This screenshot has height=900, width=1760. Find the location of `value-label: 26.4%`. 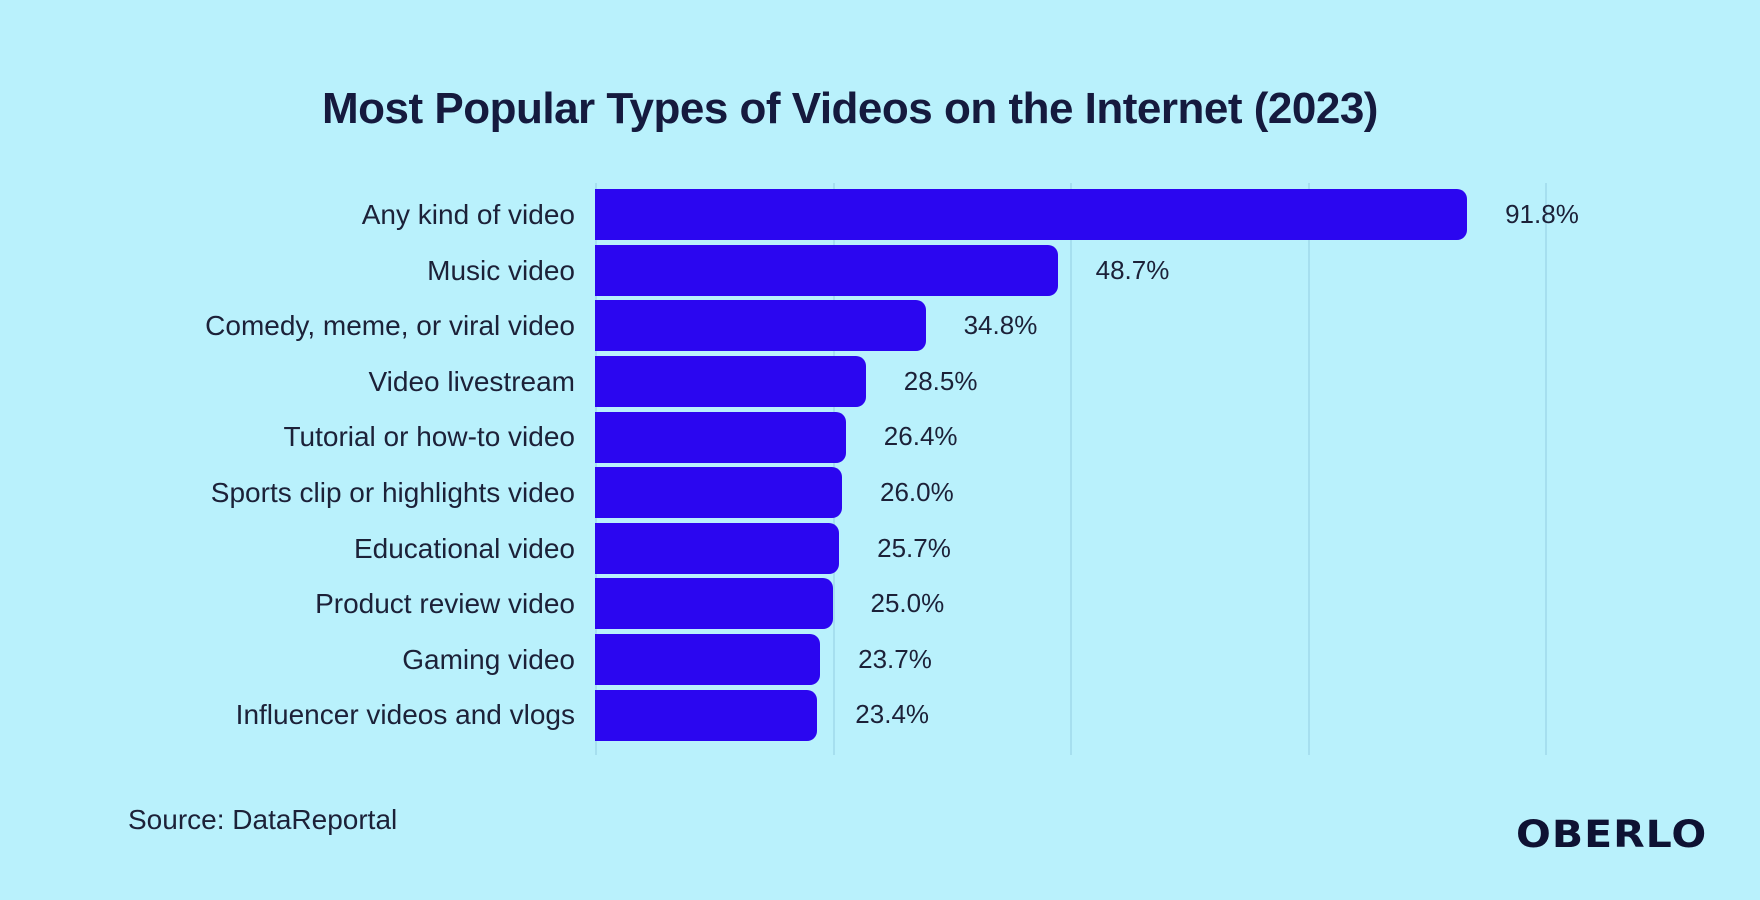

value-label: 26.4% is located at coordinates (920, 436).